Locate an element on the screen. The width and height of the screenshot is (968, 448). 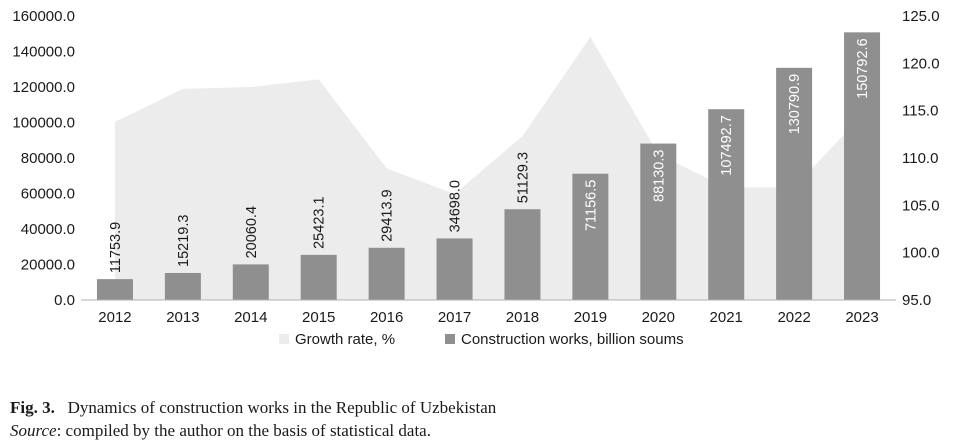
y-right-tick-label: 115.0 is located at coordinates (920, 111).